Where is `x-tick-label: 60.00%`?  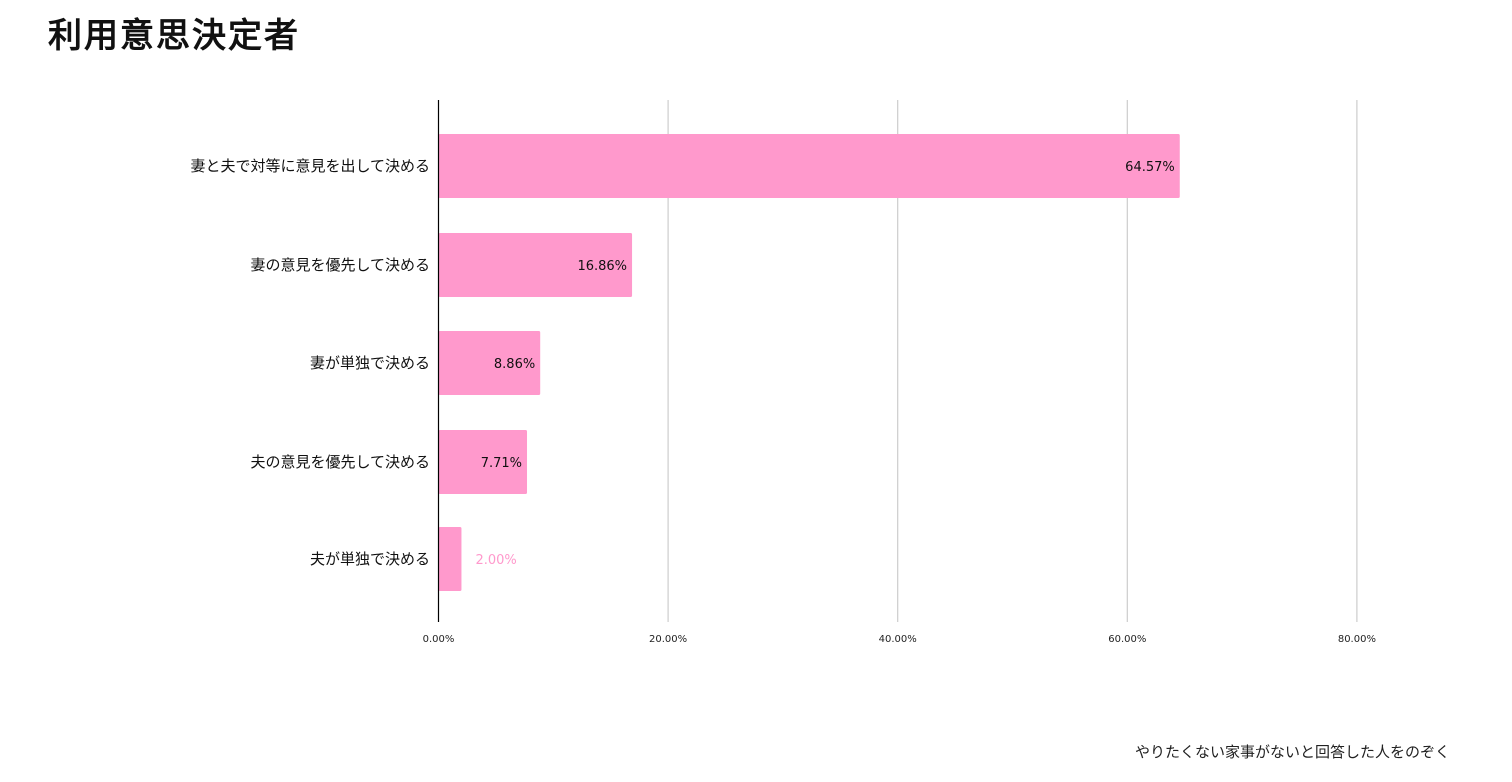 x-tick-label: 60.00% is located at coordinates (1127, 639).